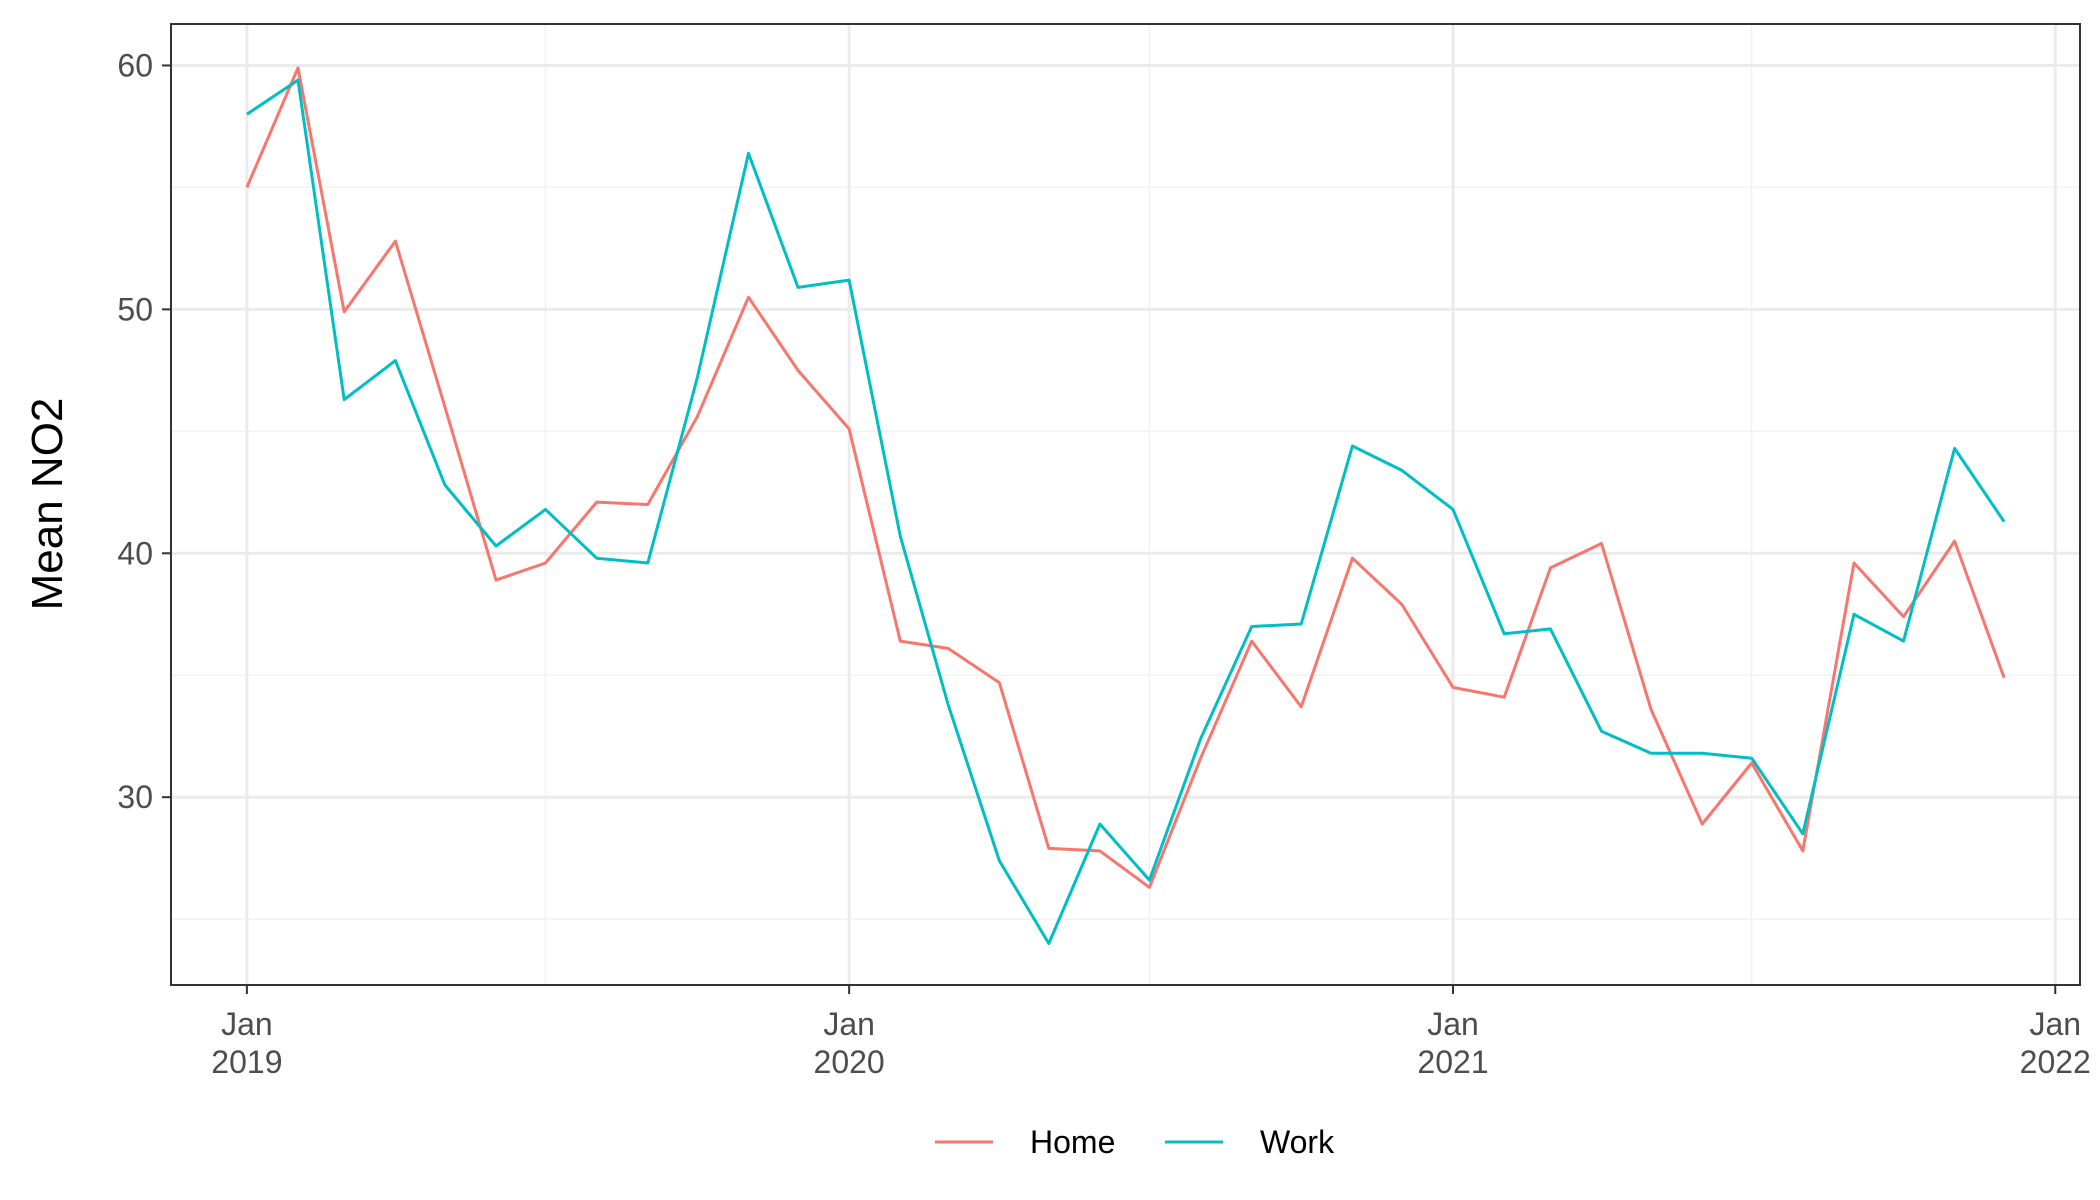 Image resolution: width=2100 pixels, height=1200 pixels. What do you see at coordinates (1072, 1142) in the screenshot?
I see `legend-label: Home` at bounding box center [1072, 1142].